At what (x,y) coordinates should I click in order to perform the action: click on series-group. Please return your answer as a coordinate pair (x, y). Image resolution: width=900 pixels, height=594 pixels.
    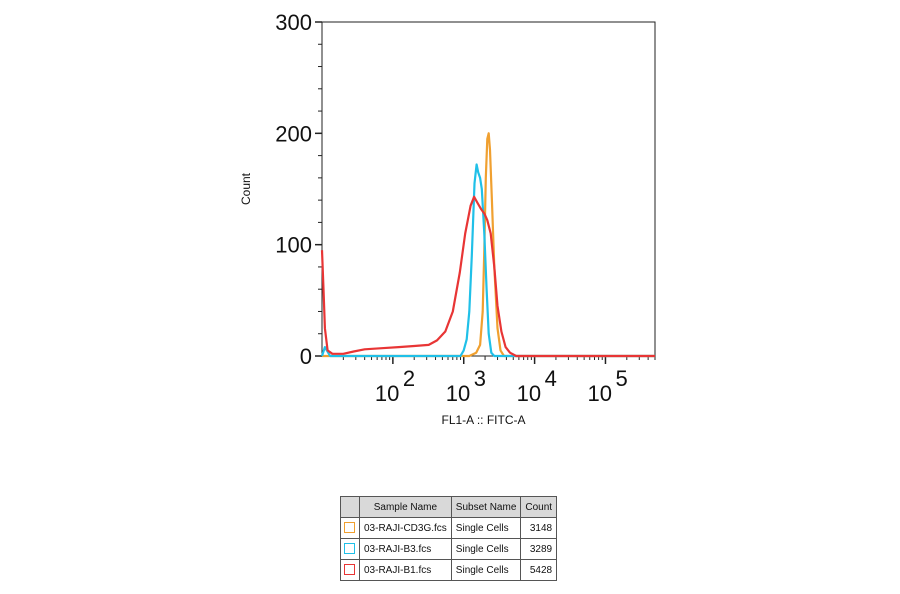
    Looking at the image, I should click on (487, 245).